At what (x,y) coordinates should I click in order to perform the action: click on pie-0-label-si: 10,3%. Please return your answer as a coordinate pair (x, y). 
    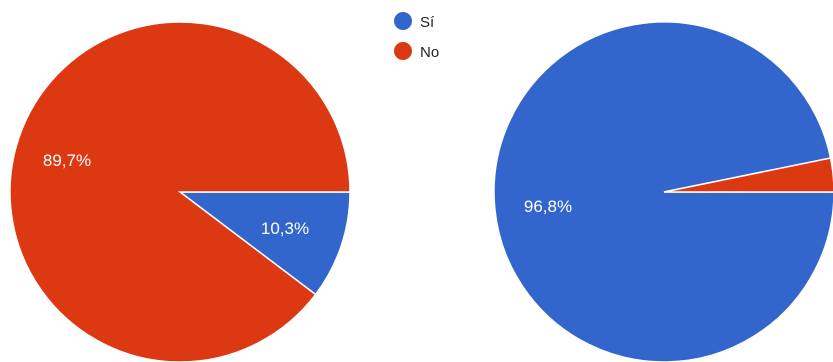
    Looking at the image, I should click on (285, 228).